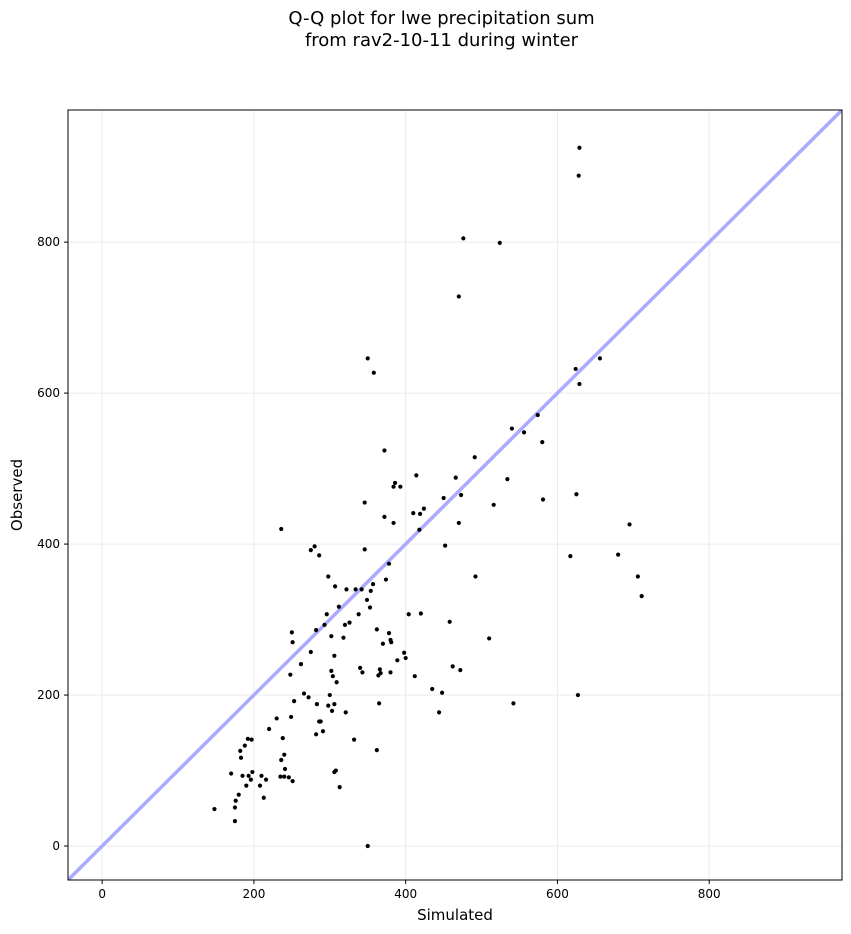 The width and height of the screenshot is (851, 934). Describe the element at coordinates (557, 894) in the screenshot. I see `x-tick-label: 600` at that location.